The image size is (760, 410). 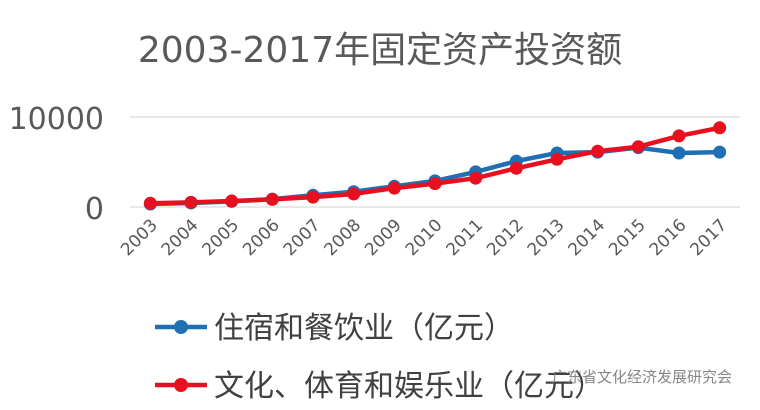 What do you see at coordinates (668, 237) in the screenshot?
I see `x-tick-label: 2016` at bounding box center [668, 237].